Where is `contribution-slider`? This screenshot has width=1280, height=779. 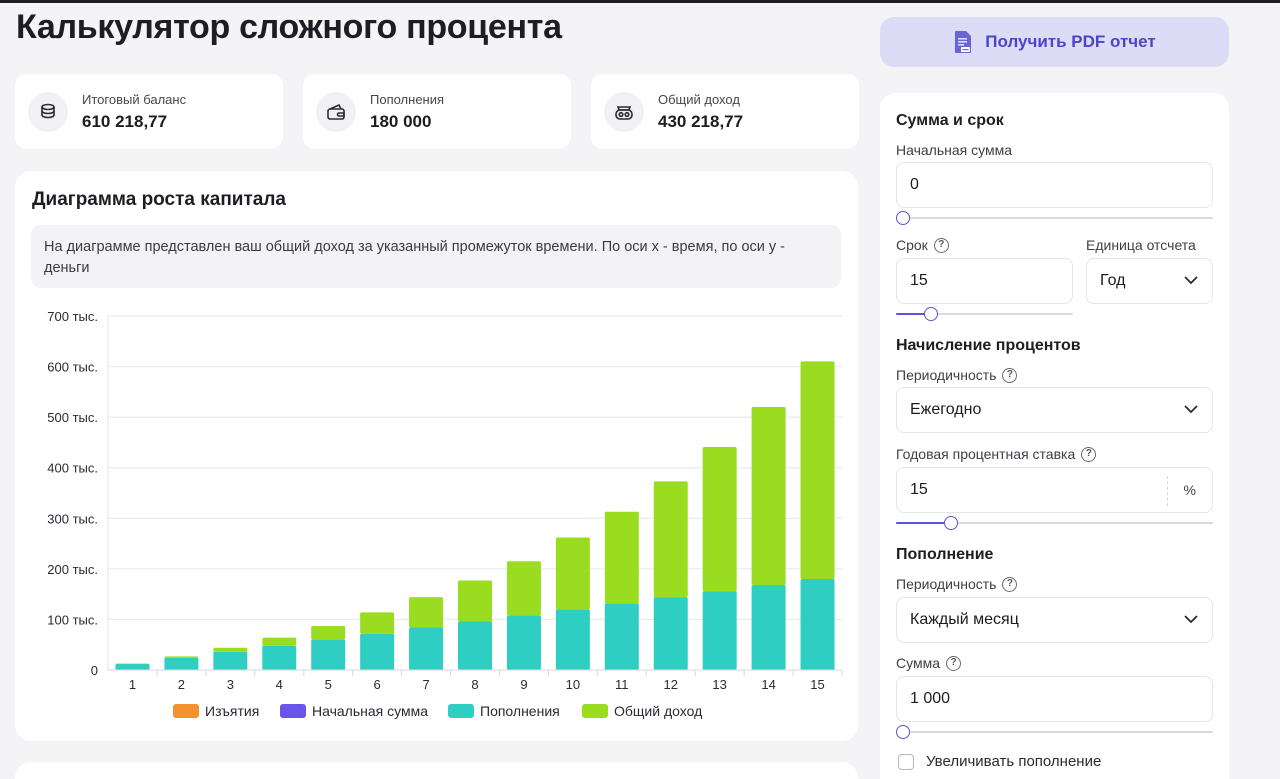
contribution-slider is located at coordinates (1054, 732).